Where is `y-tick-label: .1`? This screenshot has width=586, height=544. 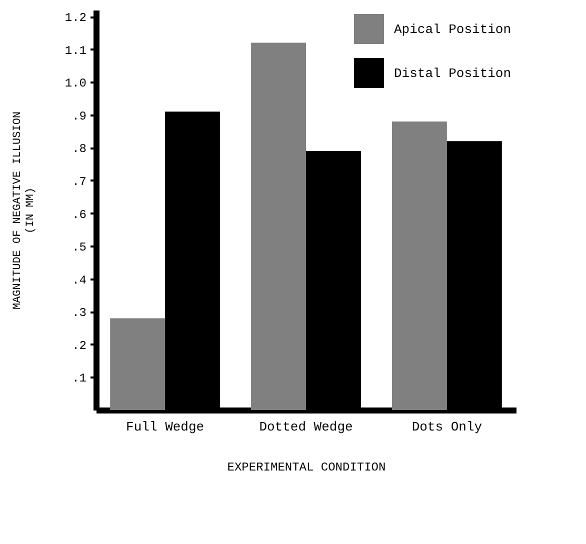
y-tick-label: .1 is located at coordinates (79, 379).